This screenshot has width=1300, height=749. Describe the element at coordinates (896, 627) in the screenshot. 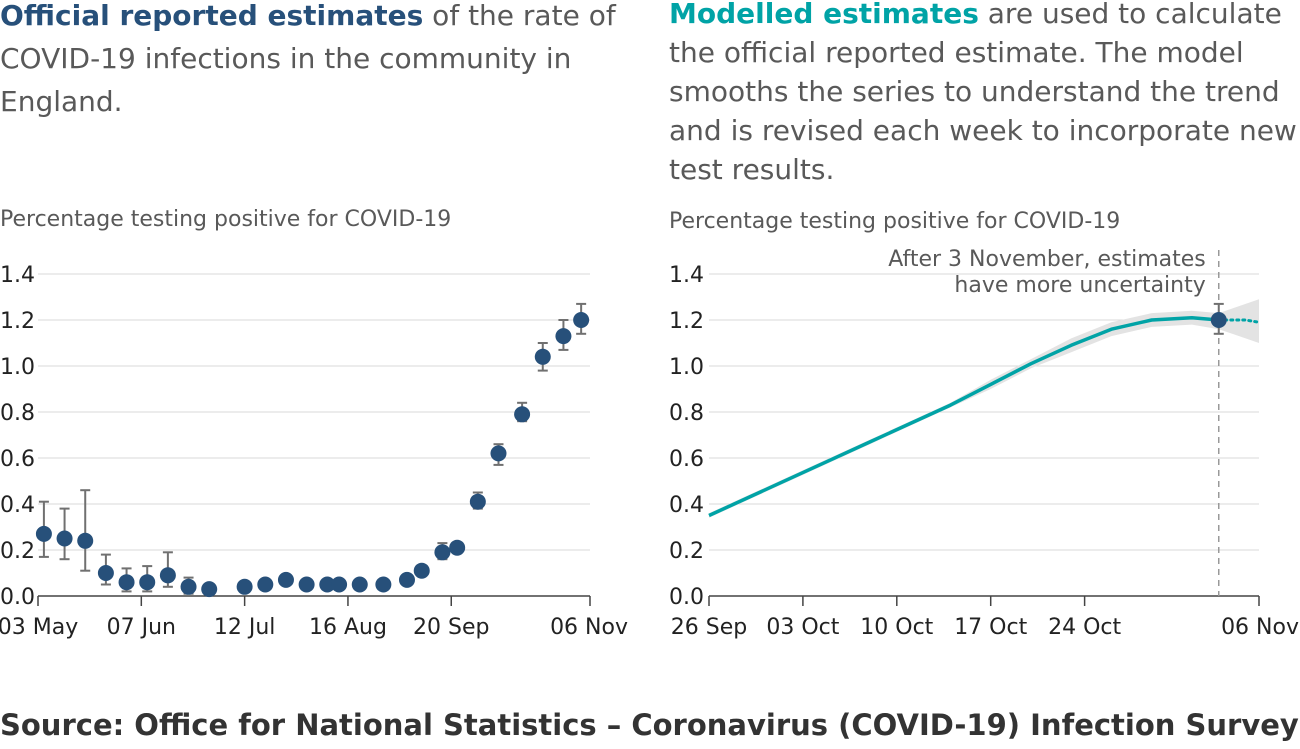

I see `x-tick-label: 10 Oct` at that location.